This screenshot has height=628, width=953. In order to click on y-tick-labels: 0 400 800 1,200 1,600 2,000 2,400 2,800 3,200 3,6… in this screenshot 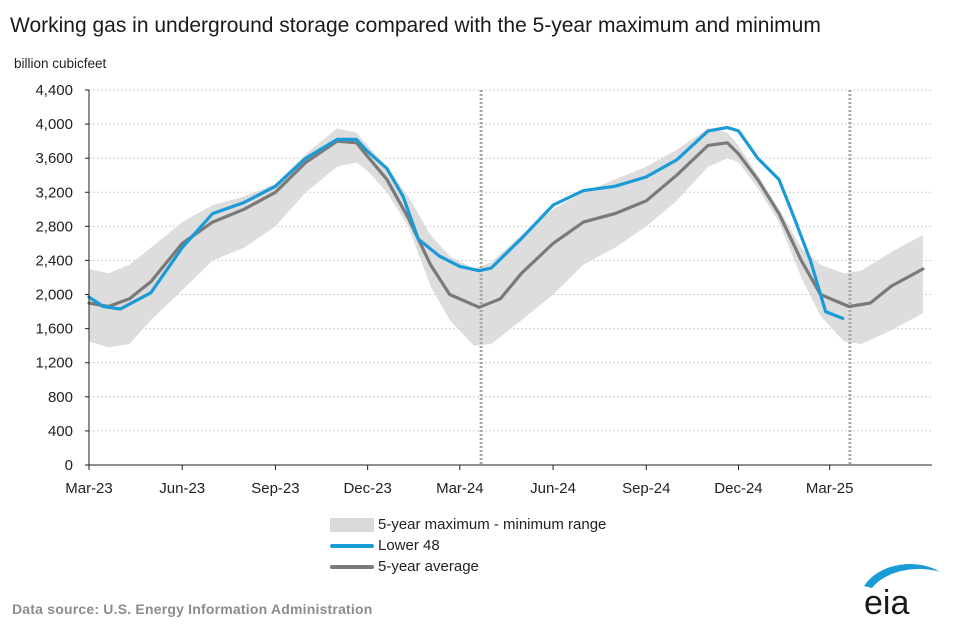, I will do `click(54, 278)`.